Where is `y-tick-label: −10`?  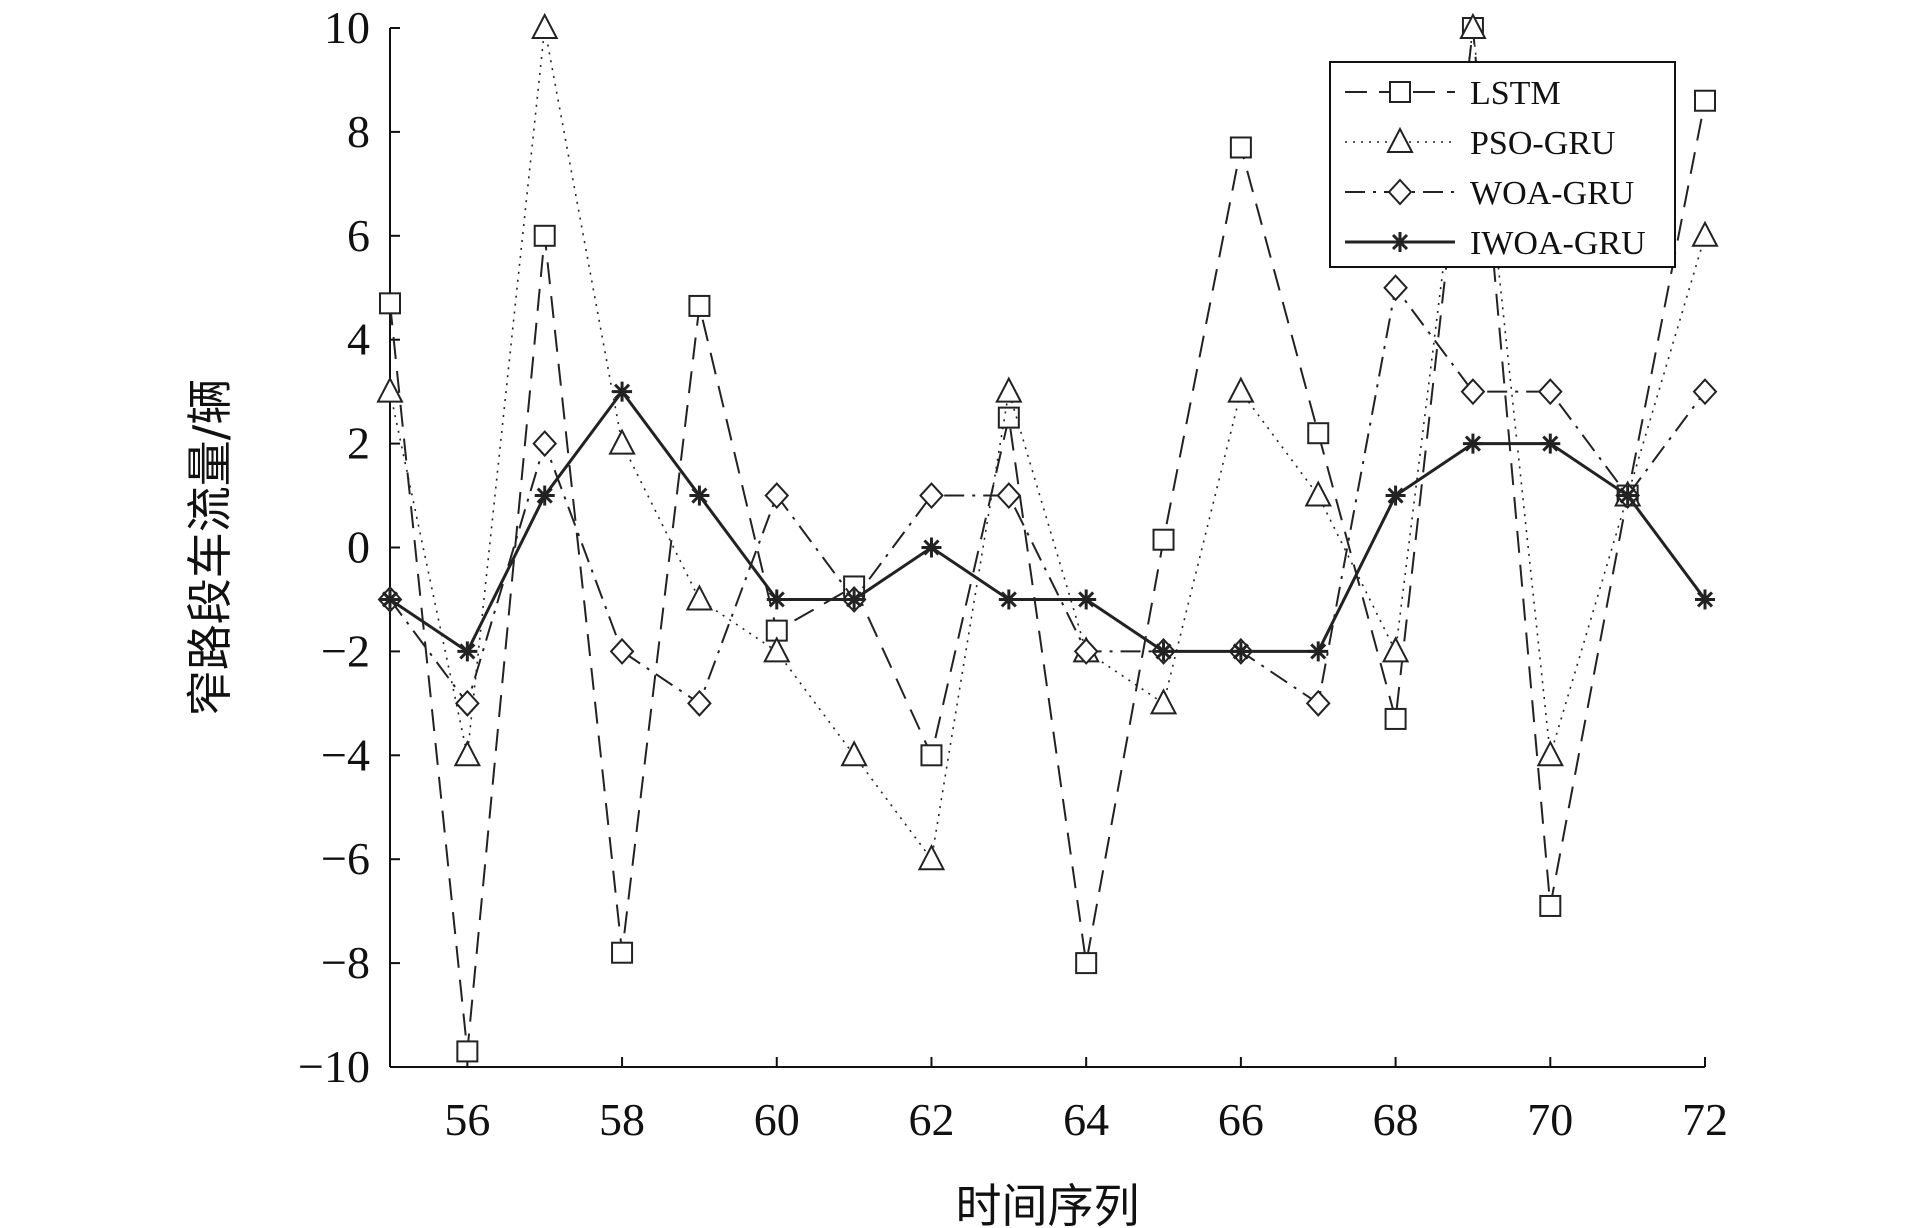
y-tick-label: −10 is located at coordinates (334, 1066).